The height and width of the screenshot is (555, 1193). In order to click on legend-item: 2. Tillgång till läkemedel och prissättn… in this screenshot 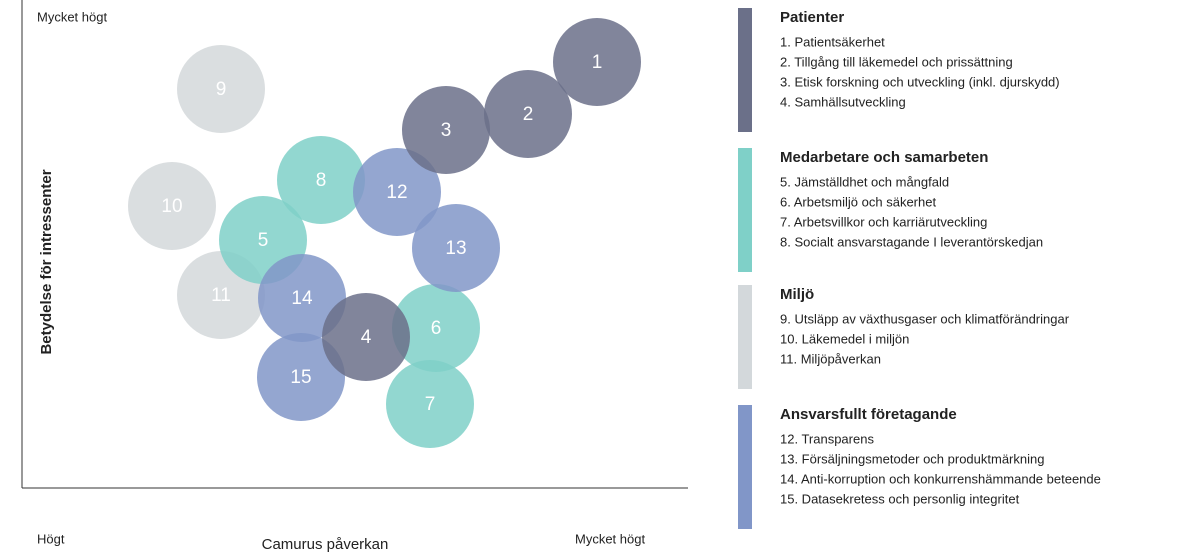, I will do `click(896, 61)`.